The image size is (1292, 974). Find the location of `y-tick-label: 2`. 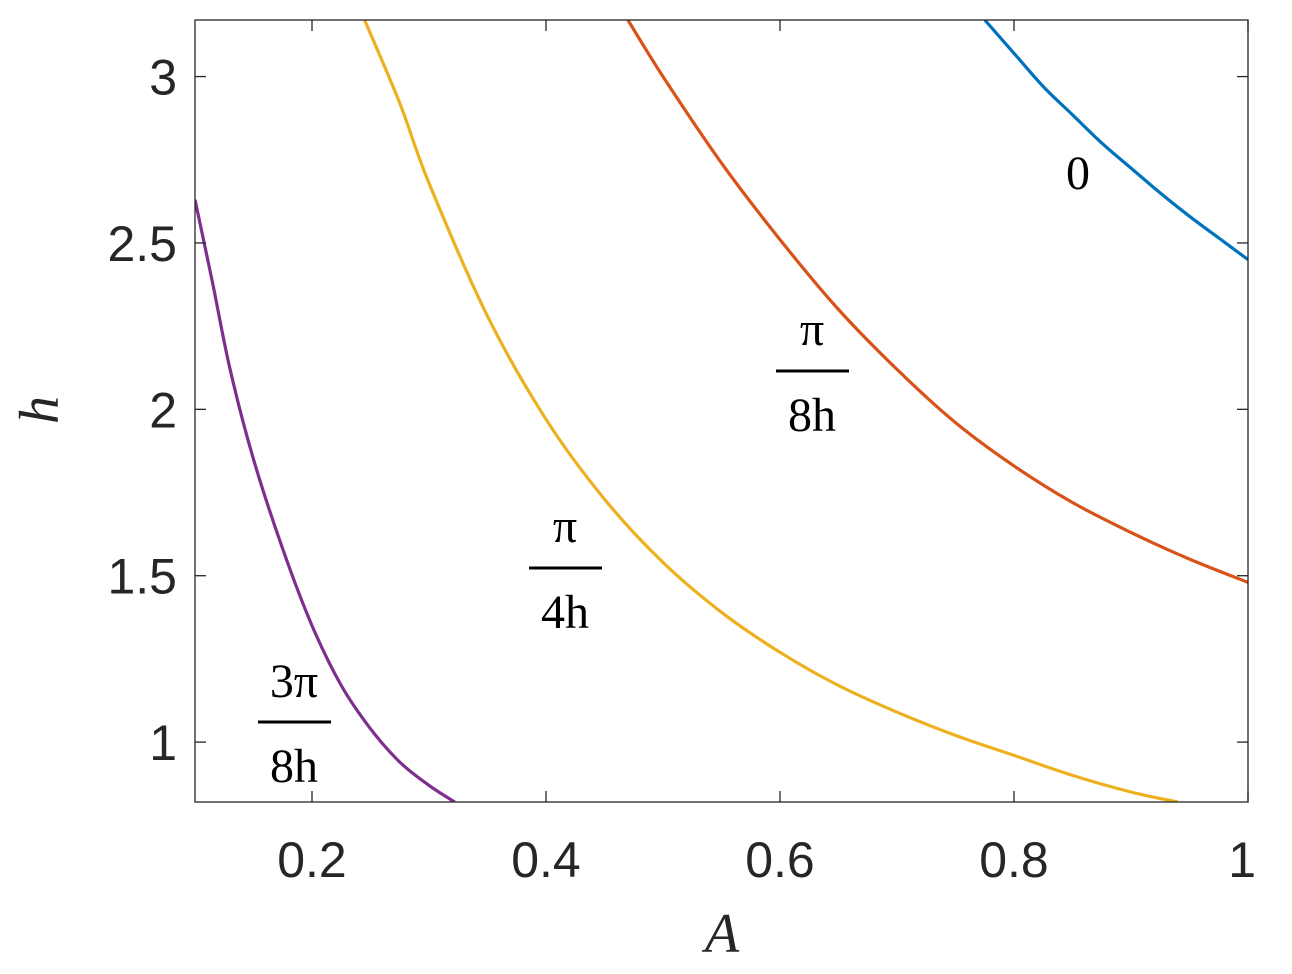

y-tick-label: 2 is located at coordinates (163, 410).